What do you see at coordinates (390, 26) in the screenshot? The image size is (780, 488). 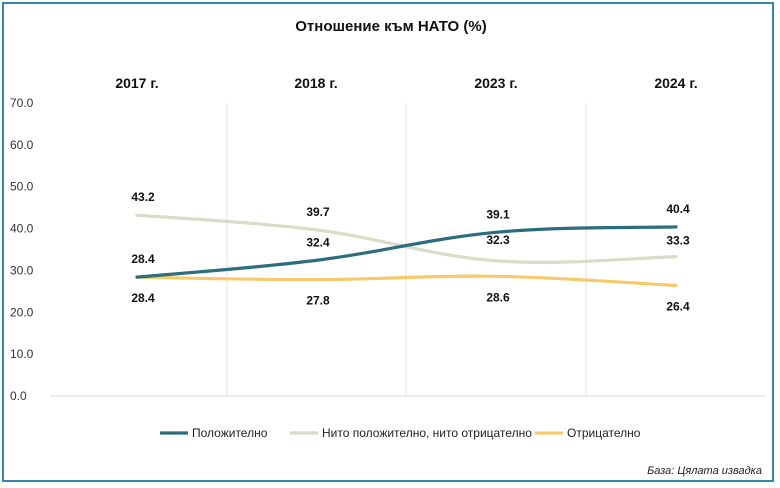 I see `chart-title: Отношение към НАТО (%)` at bounding box center [390, 26].